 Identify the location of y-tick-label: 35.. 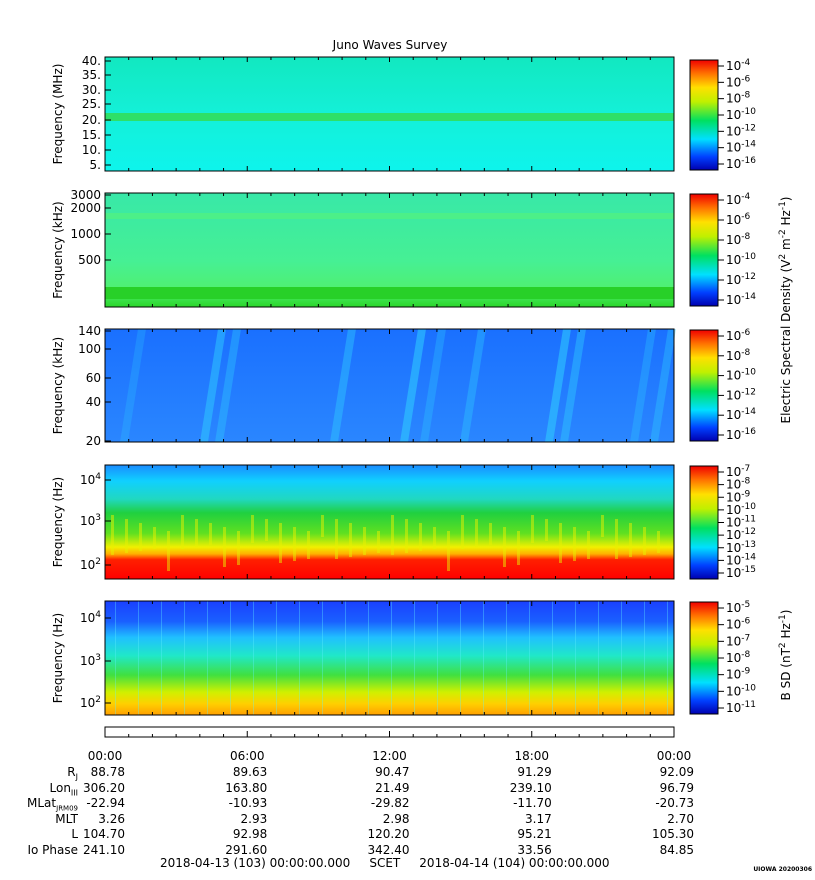
(91, 75).